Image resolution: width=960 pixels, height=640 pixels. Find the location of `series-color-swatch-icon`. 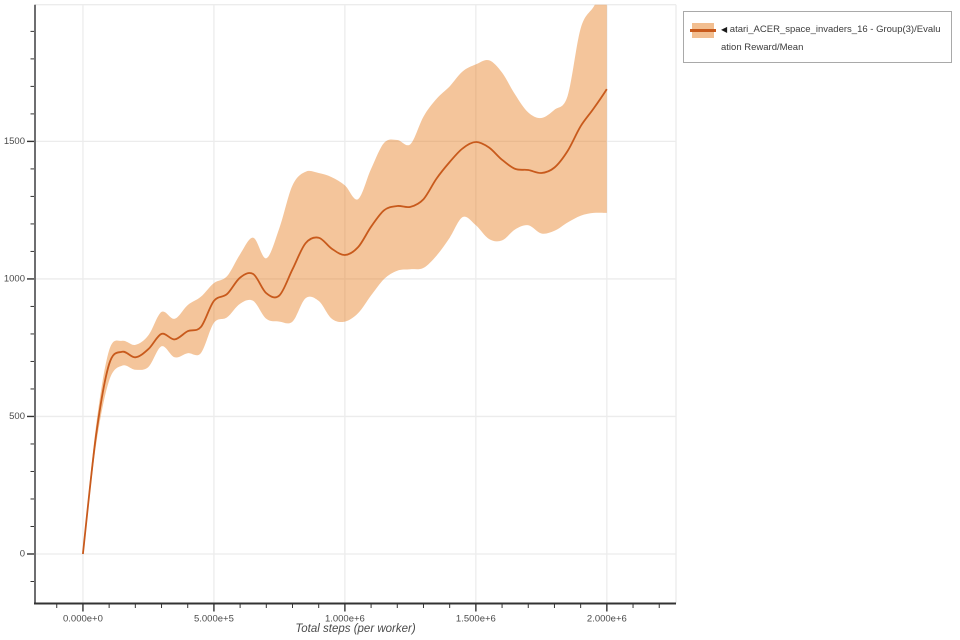

series-color-swatch-icon is located at coordinates (703, 30).